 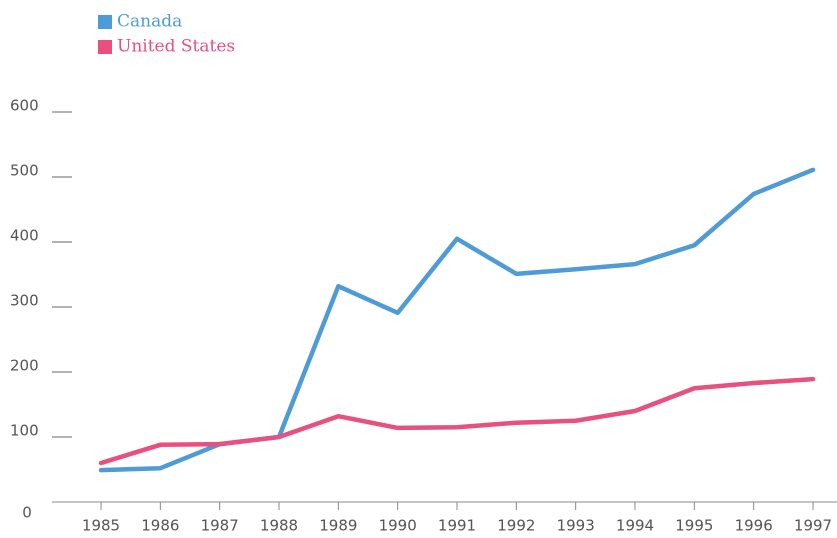 What do you see at coordinates (457, 421) in the screenshot?
I see `series-line` at bounding box center [457, 421].